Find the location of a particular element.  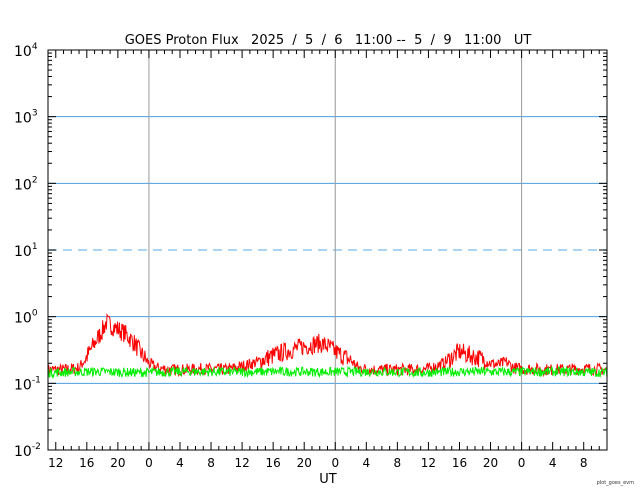

y-tick-label: 10² is located at coordinates (26, 184).